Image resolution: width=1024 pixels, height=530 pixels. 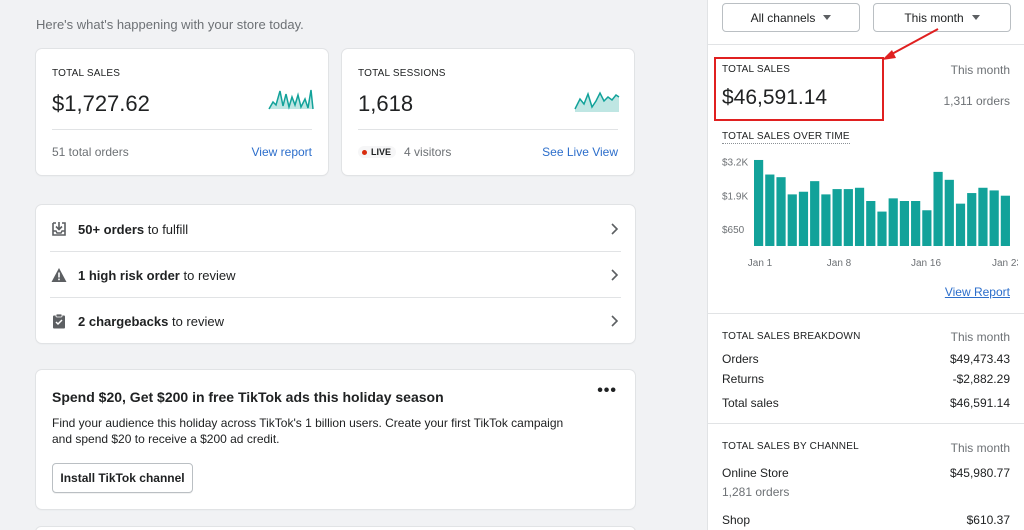 What do you see at coordinates (979, 473) in the screenshot?
I see `channel-online-store-value: $45,980.77` at bounding box center [979, 473].